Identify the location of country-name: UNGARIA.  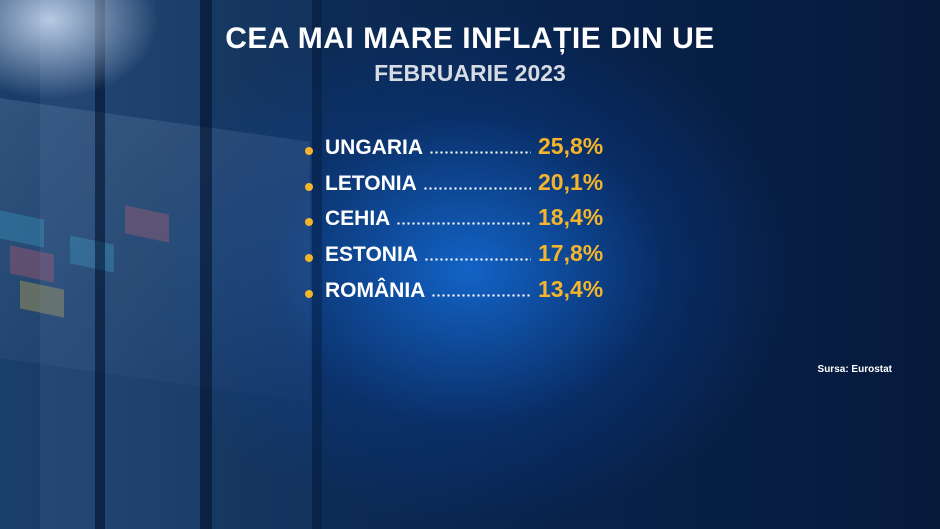
(374, 147).